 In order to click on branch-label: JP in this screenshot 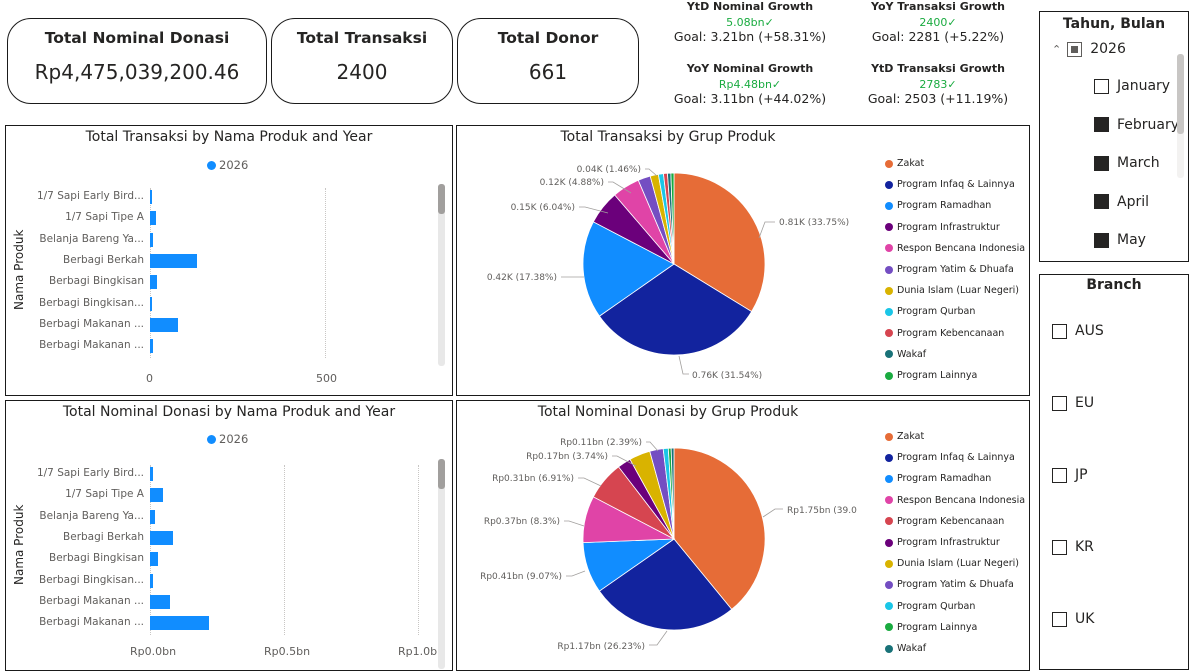, I will do `click(1081, 475)`.